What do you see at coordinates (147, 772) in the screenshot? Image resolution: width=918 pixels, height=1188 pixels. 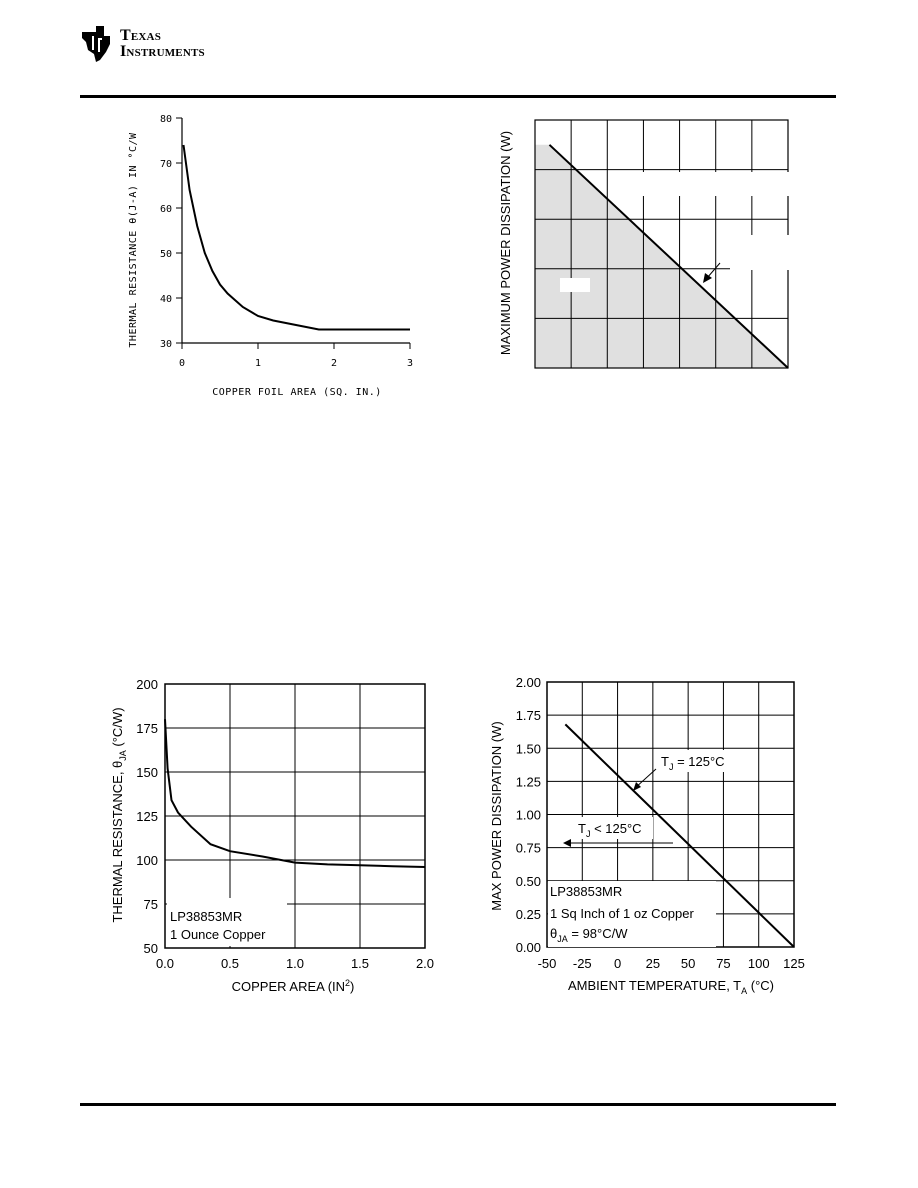 I see `chart3-y-tick-label: 150` at bounding box center [147, 772].